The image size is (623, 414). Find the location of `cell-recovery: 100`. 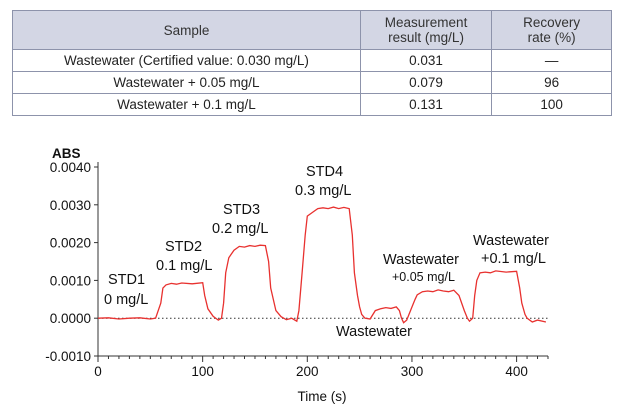

cell-recovery: 100 is located at coordinates (551, 104).